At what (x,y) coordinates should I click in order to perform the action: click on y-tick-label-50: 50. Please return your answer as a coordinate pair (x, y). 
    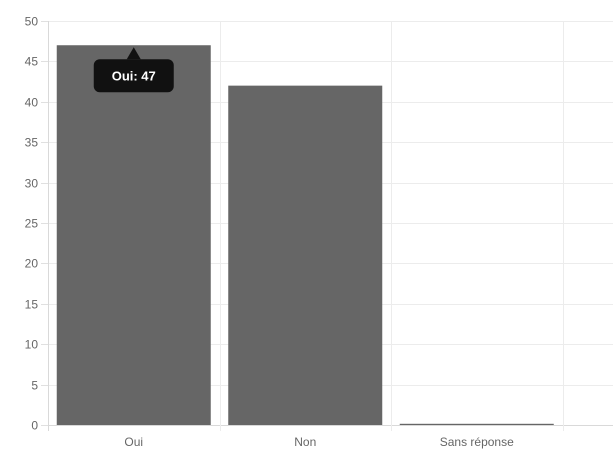
    Looking at the image, I should click on (32, 22).